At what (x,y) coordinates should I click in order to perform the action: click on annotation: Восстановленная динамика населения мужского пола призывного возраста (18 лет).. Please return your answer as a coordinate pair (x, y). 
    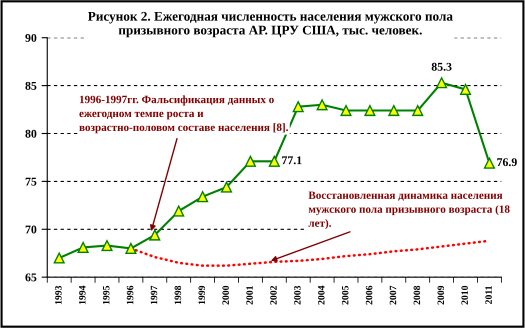
    Looking at the image, I should click on (409, 211).